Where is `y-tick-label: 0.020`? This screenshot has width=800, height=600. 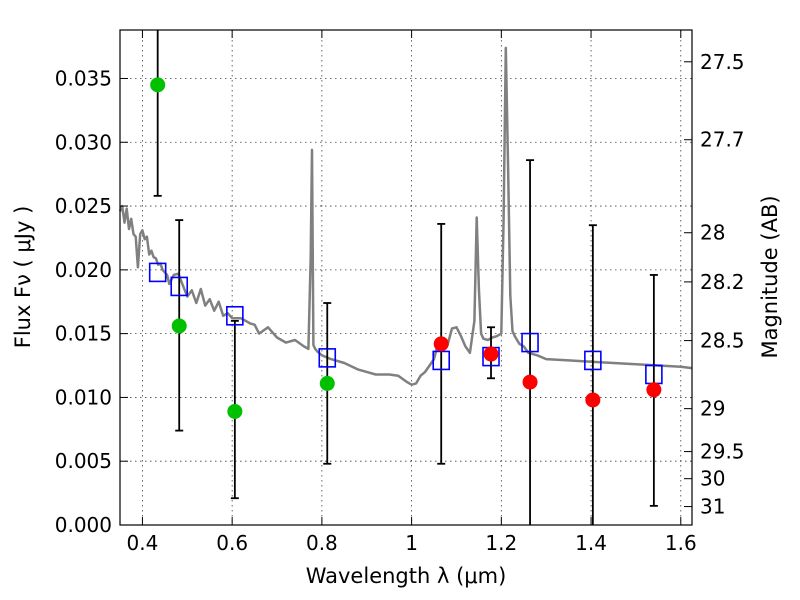
y-tick-label: 0.020 is located at coordinates (83, 270).